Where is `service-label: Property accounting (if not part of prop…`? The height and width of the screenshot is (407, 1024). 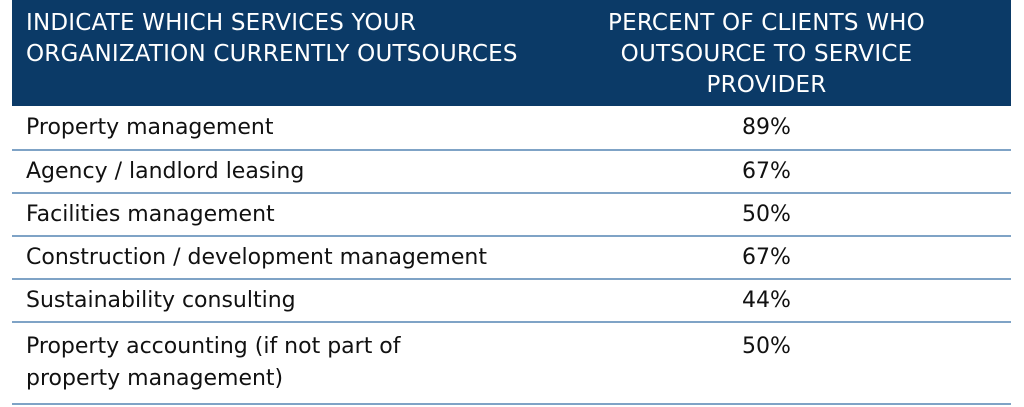 service-label: Property accounting (if not part of prop… is located at coordinates (213, 362).